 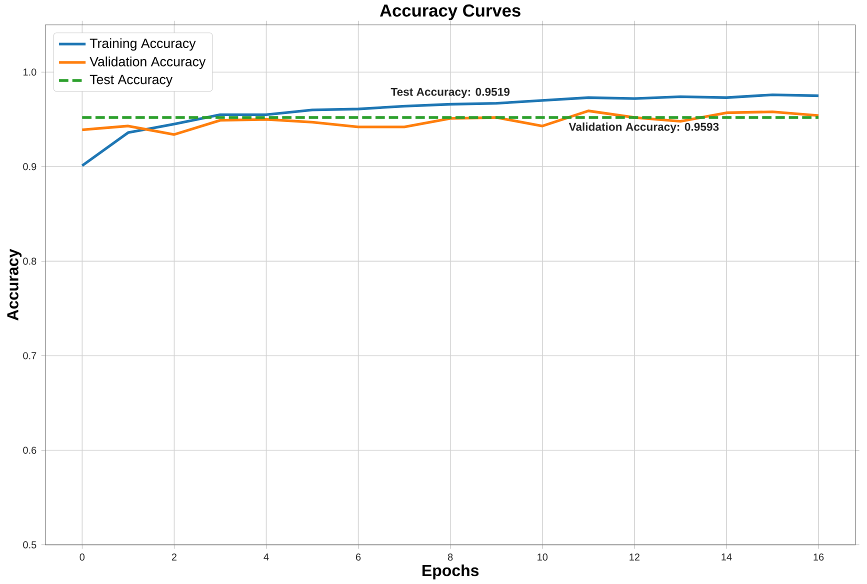 What do you see at coordinates (29, 166) in the screenshot?
I see `y-tick-label: 0.9` at bounding box center [29, 166].